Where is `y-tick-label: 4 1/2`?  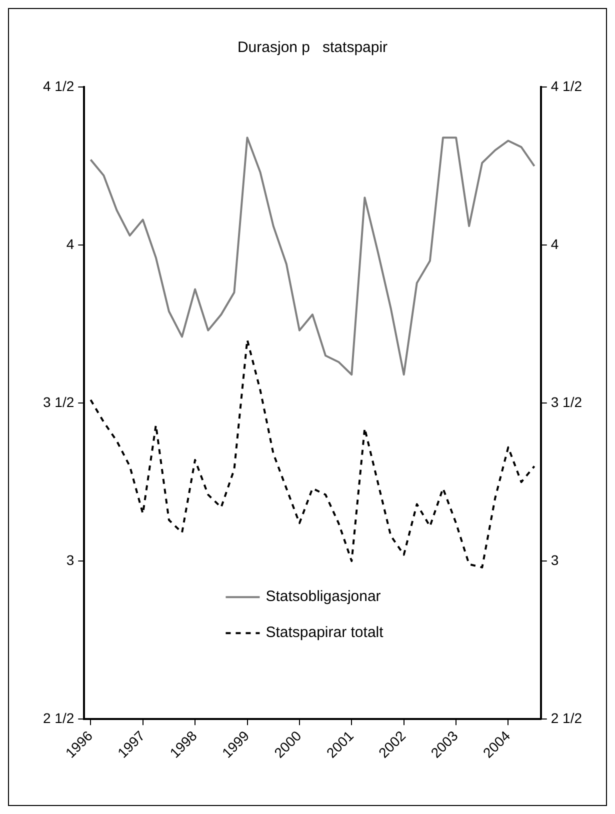 y-tick-label: 4 1/2 is located at coordinates (58, 86).